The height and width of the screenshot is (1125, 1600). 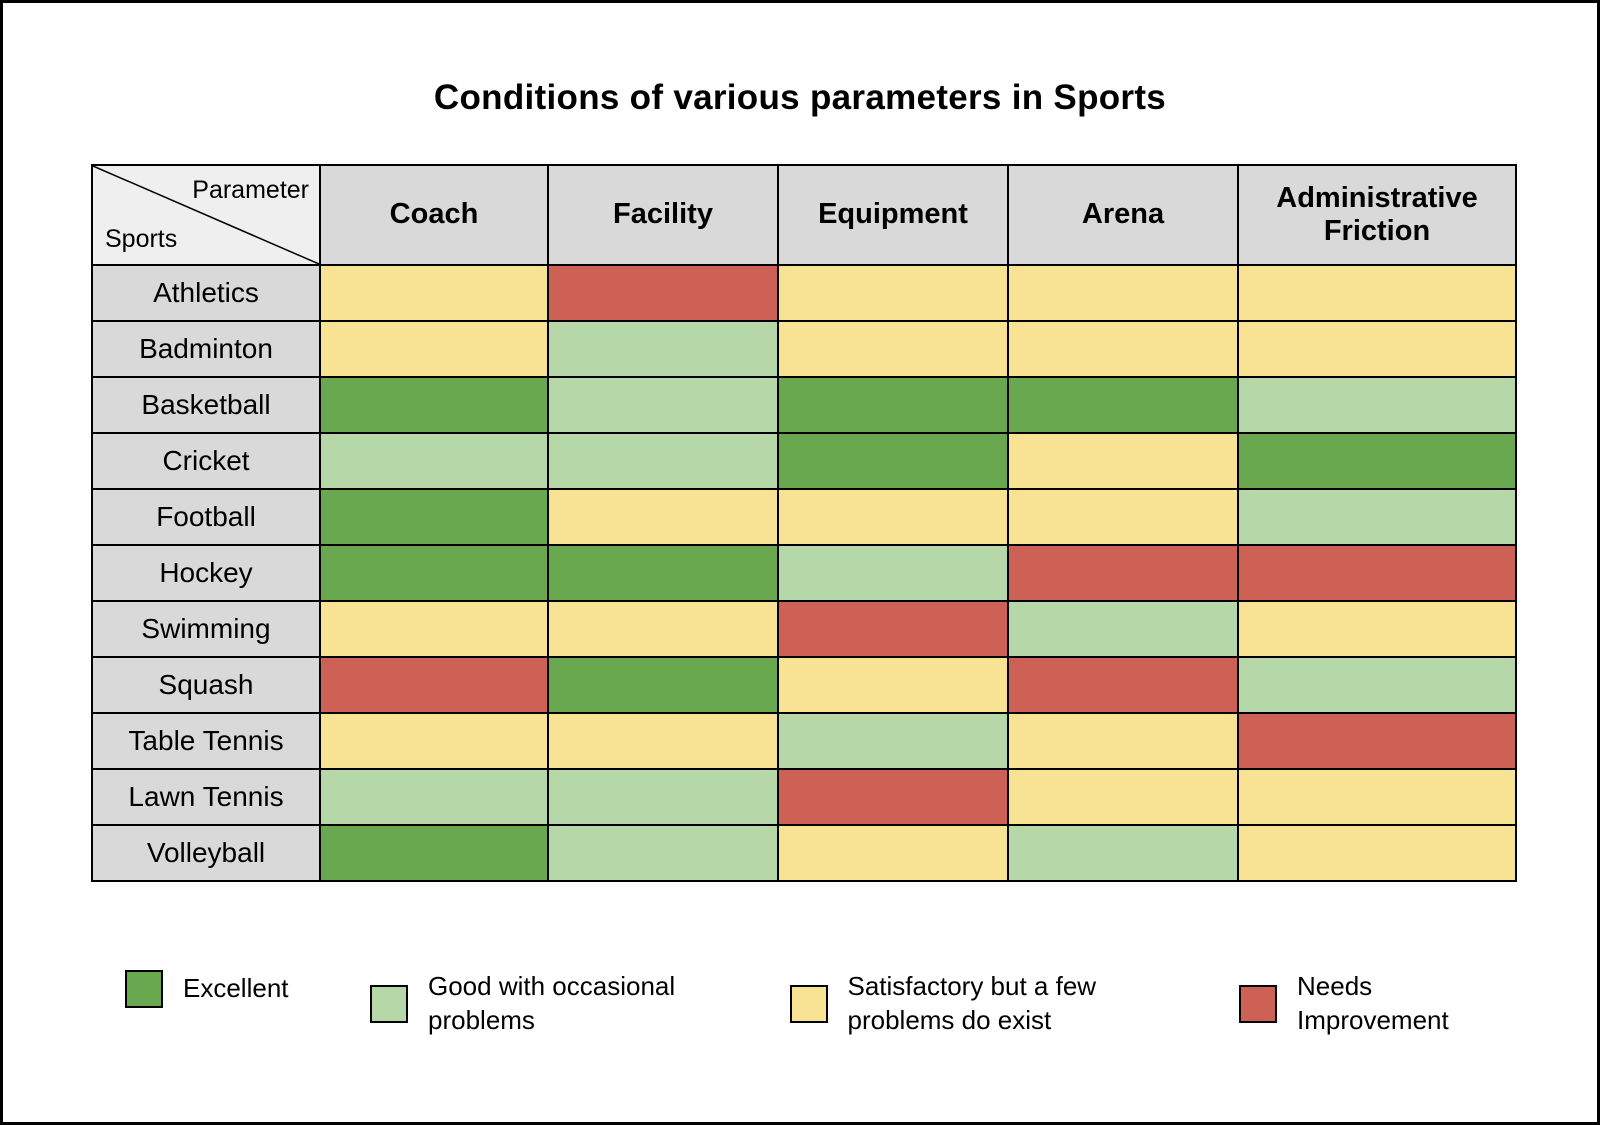 What do you see at coordinates (236, 988) in the screenshot?
I see `legend-label: Excellent` at bounding box center [236, 988].